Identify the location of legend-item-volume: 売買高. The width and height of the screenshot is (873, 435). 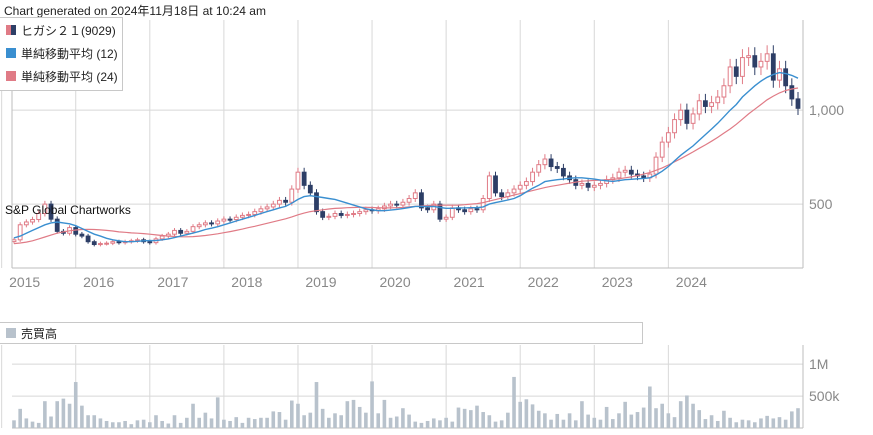
(31, 333).